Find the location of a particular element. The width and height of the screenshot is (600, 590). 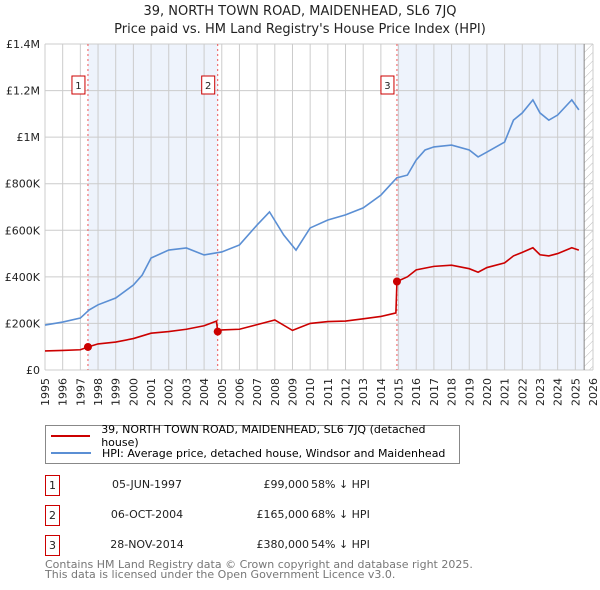

transaction-price: £380,000 is located at coordinates (283, 544).